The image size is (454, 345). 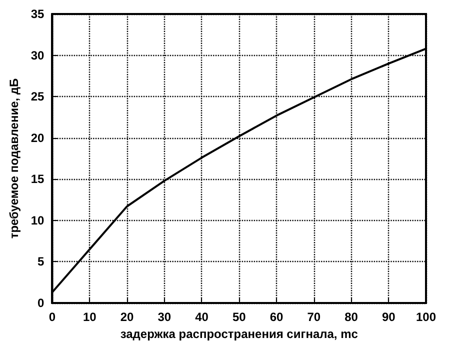 I want to click on x-tick-label: 90, so click(x=389, y=317).